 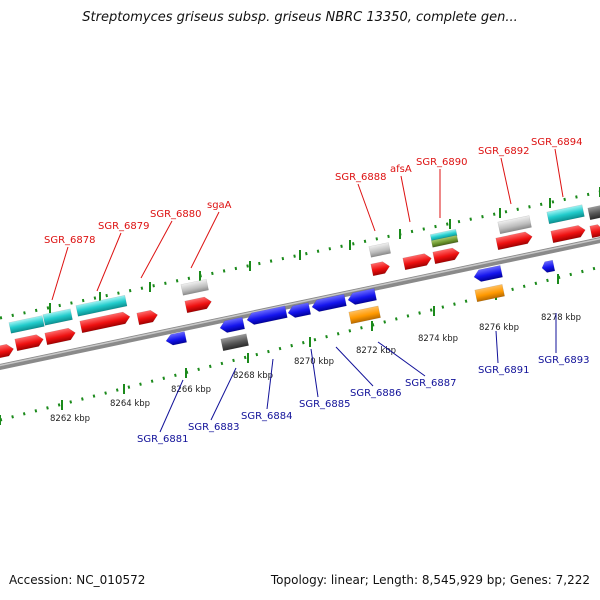 What do you see at coordinates (561, 318) in the screenshot?
I see `ruler-label: 8278 kbp` at bounding box center [561, 318].